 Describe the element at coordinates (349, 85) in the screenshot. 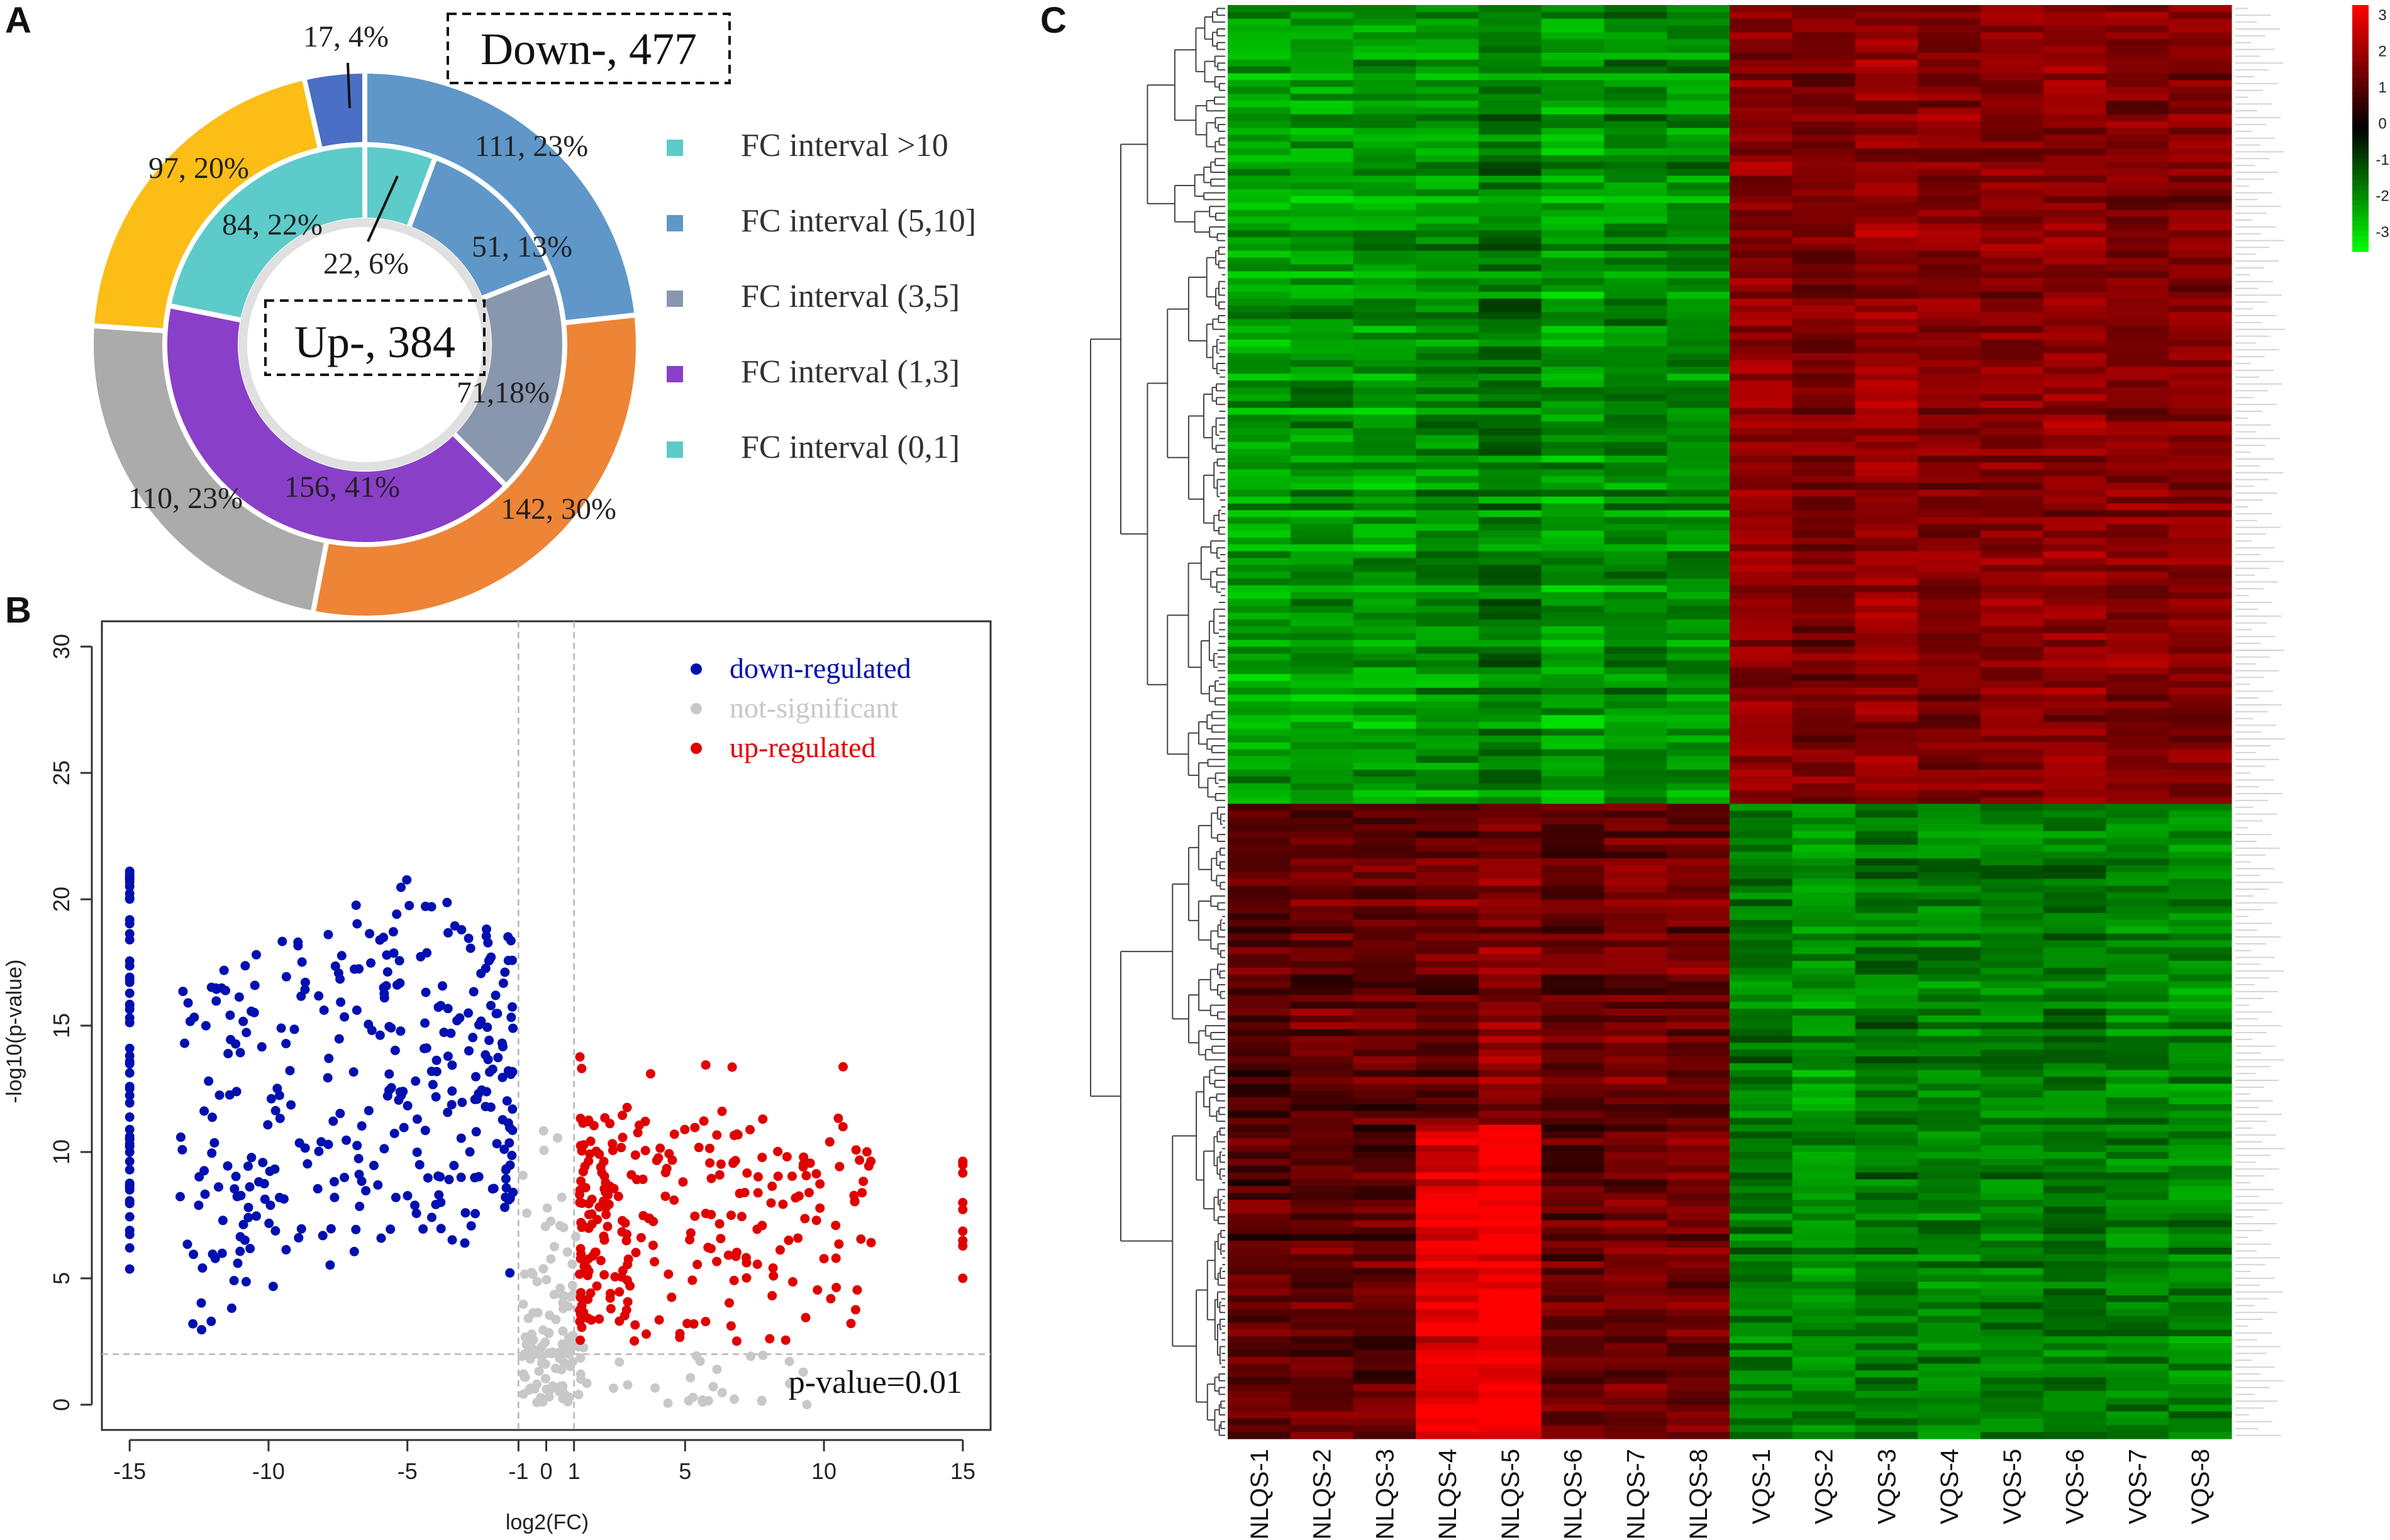

I see `leader-line-outer` at that location.